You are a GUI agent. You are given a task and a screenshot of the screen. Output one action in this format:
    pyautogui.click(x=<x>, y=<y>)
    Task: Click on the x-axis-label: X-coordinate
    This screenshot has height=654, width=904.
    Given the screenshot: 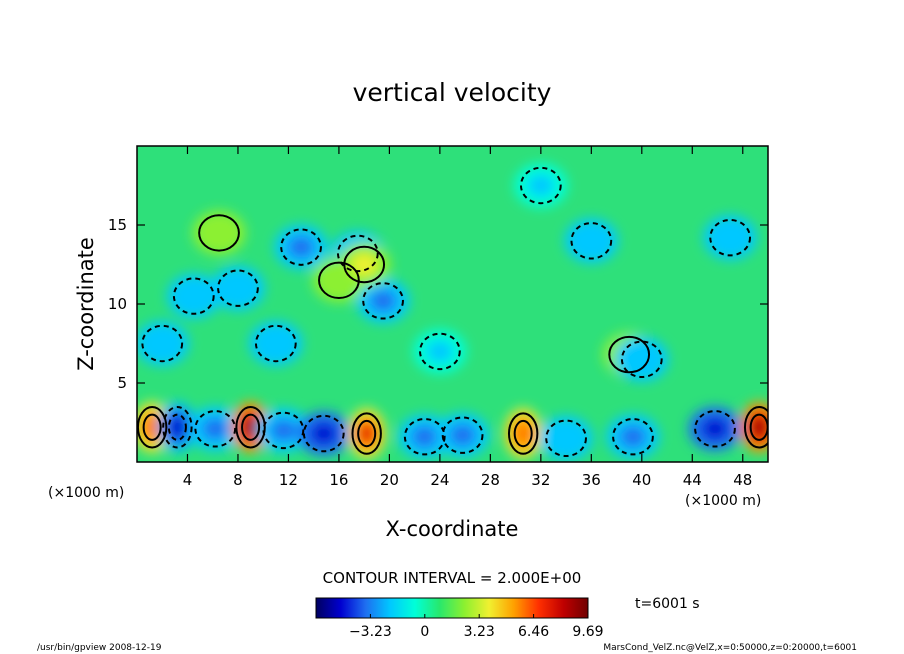 What is the action you would take?
    pyautogui.click(x=452, y=529)
    